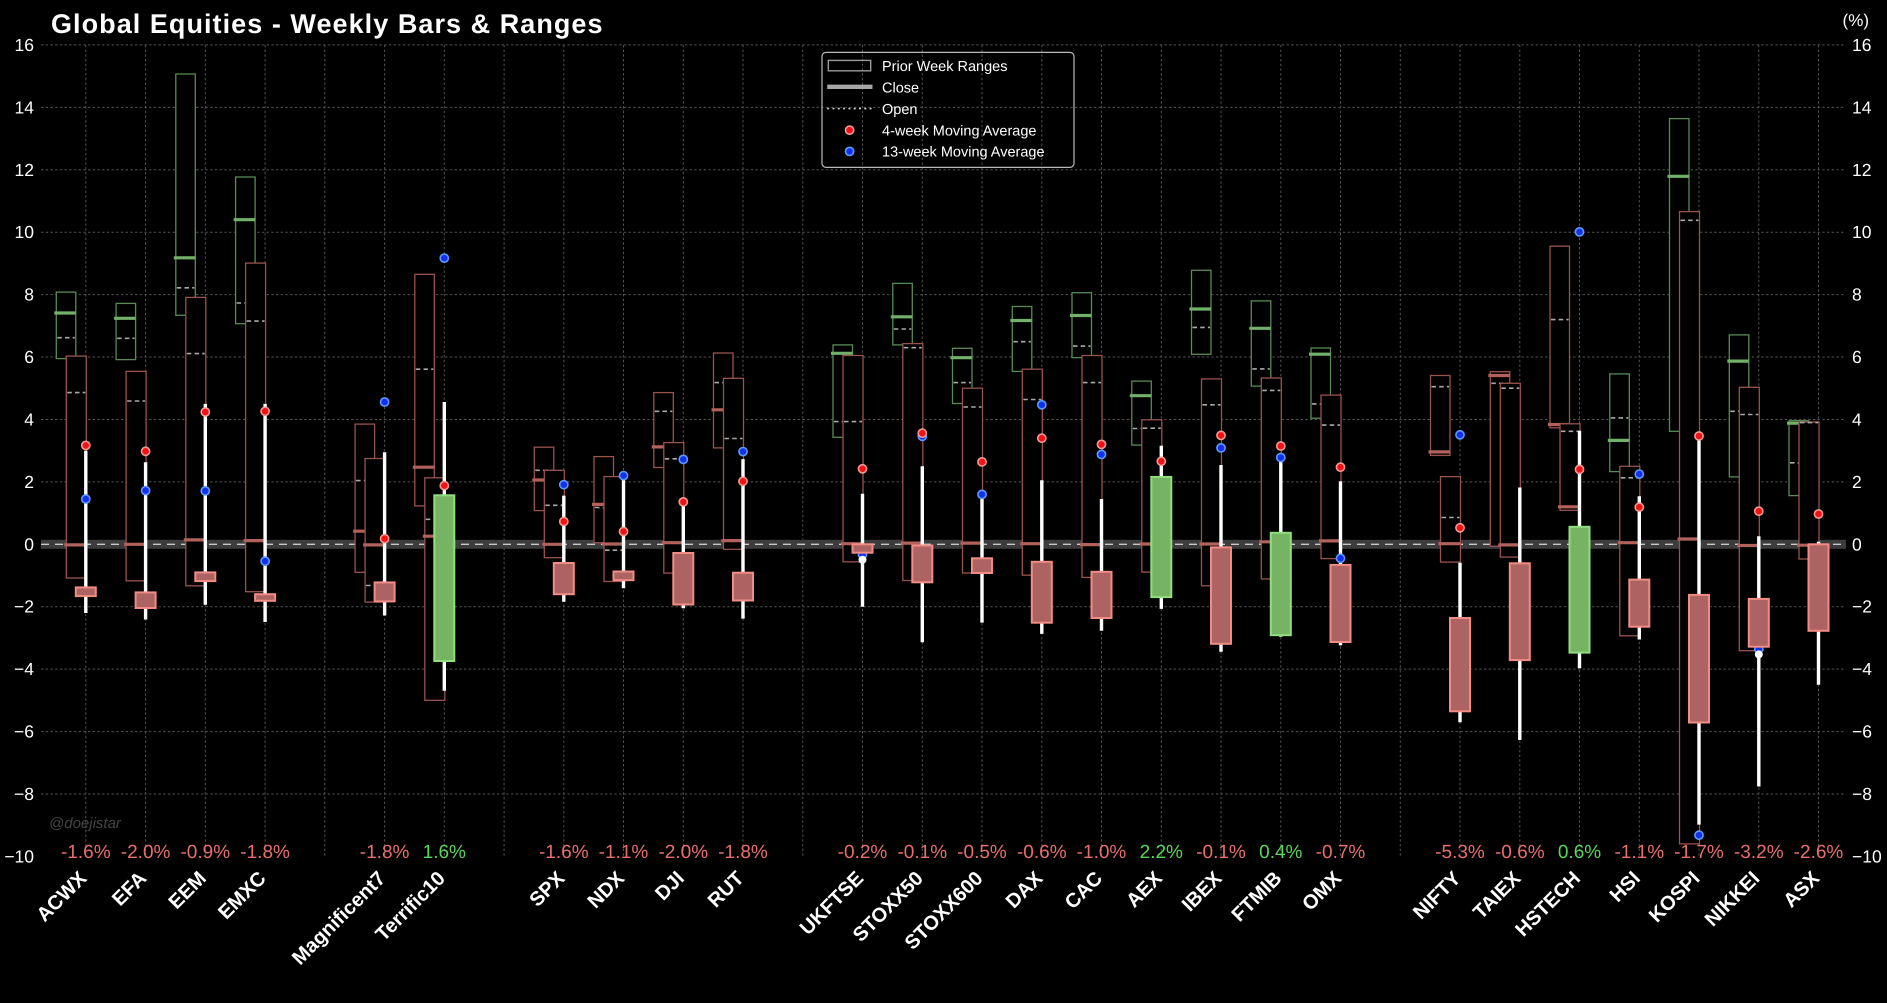 The image size is (1887, 1003). I want to click on svg-text: @doejistar, so click(85, 823).